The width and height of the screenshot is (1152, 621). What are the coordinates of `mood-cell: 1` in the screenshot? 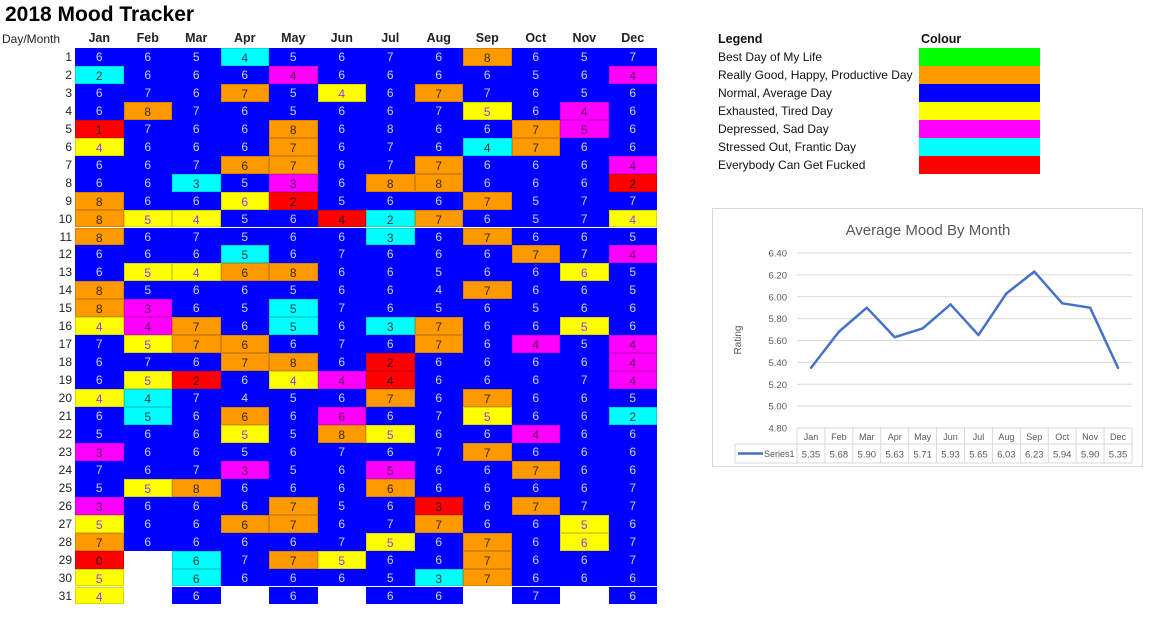 It's located at (99, 128).